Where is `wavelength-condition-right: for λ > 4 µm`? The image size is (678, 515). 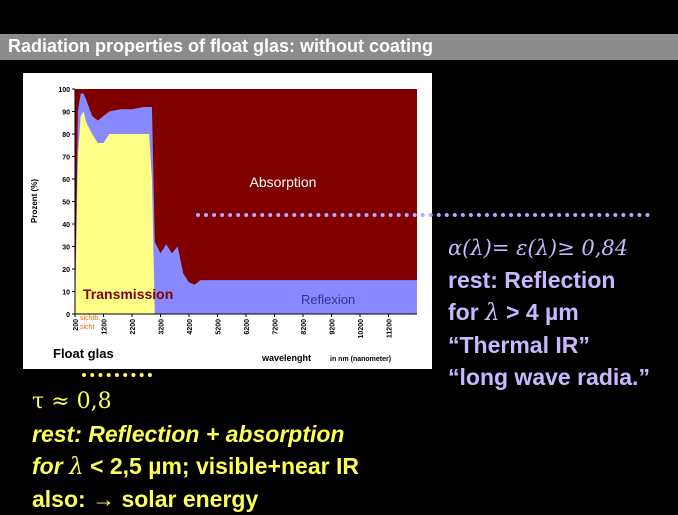
wavelength-condition-right: for λ > 4 µm is located at coordinates (549, 312).